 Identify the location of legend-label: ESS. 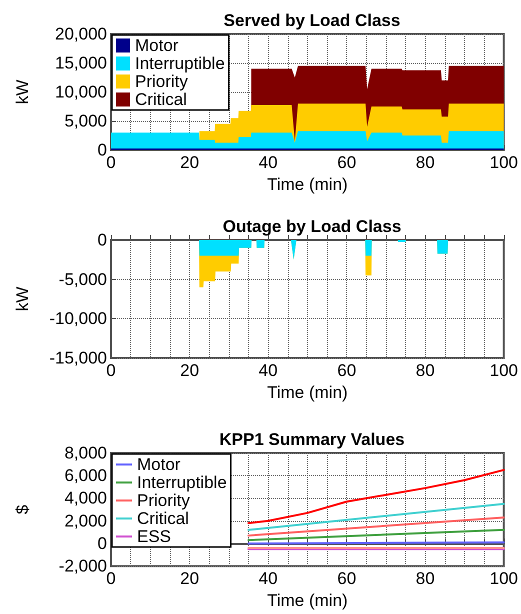
(154, 536).